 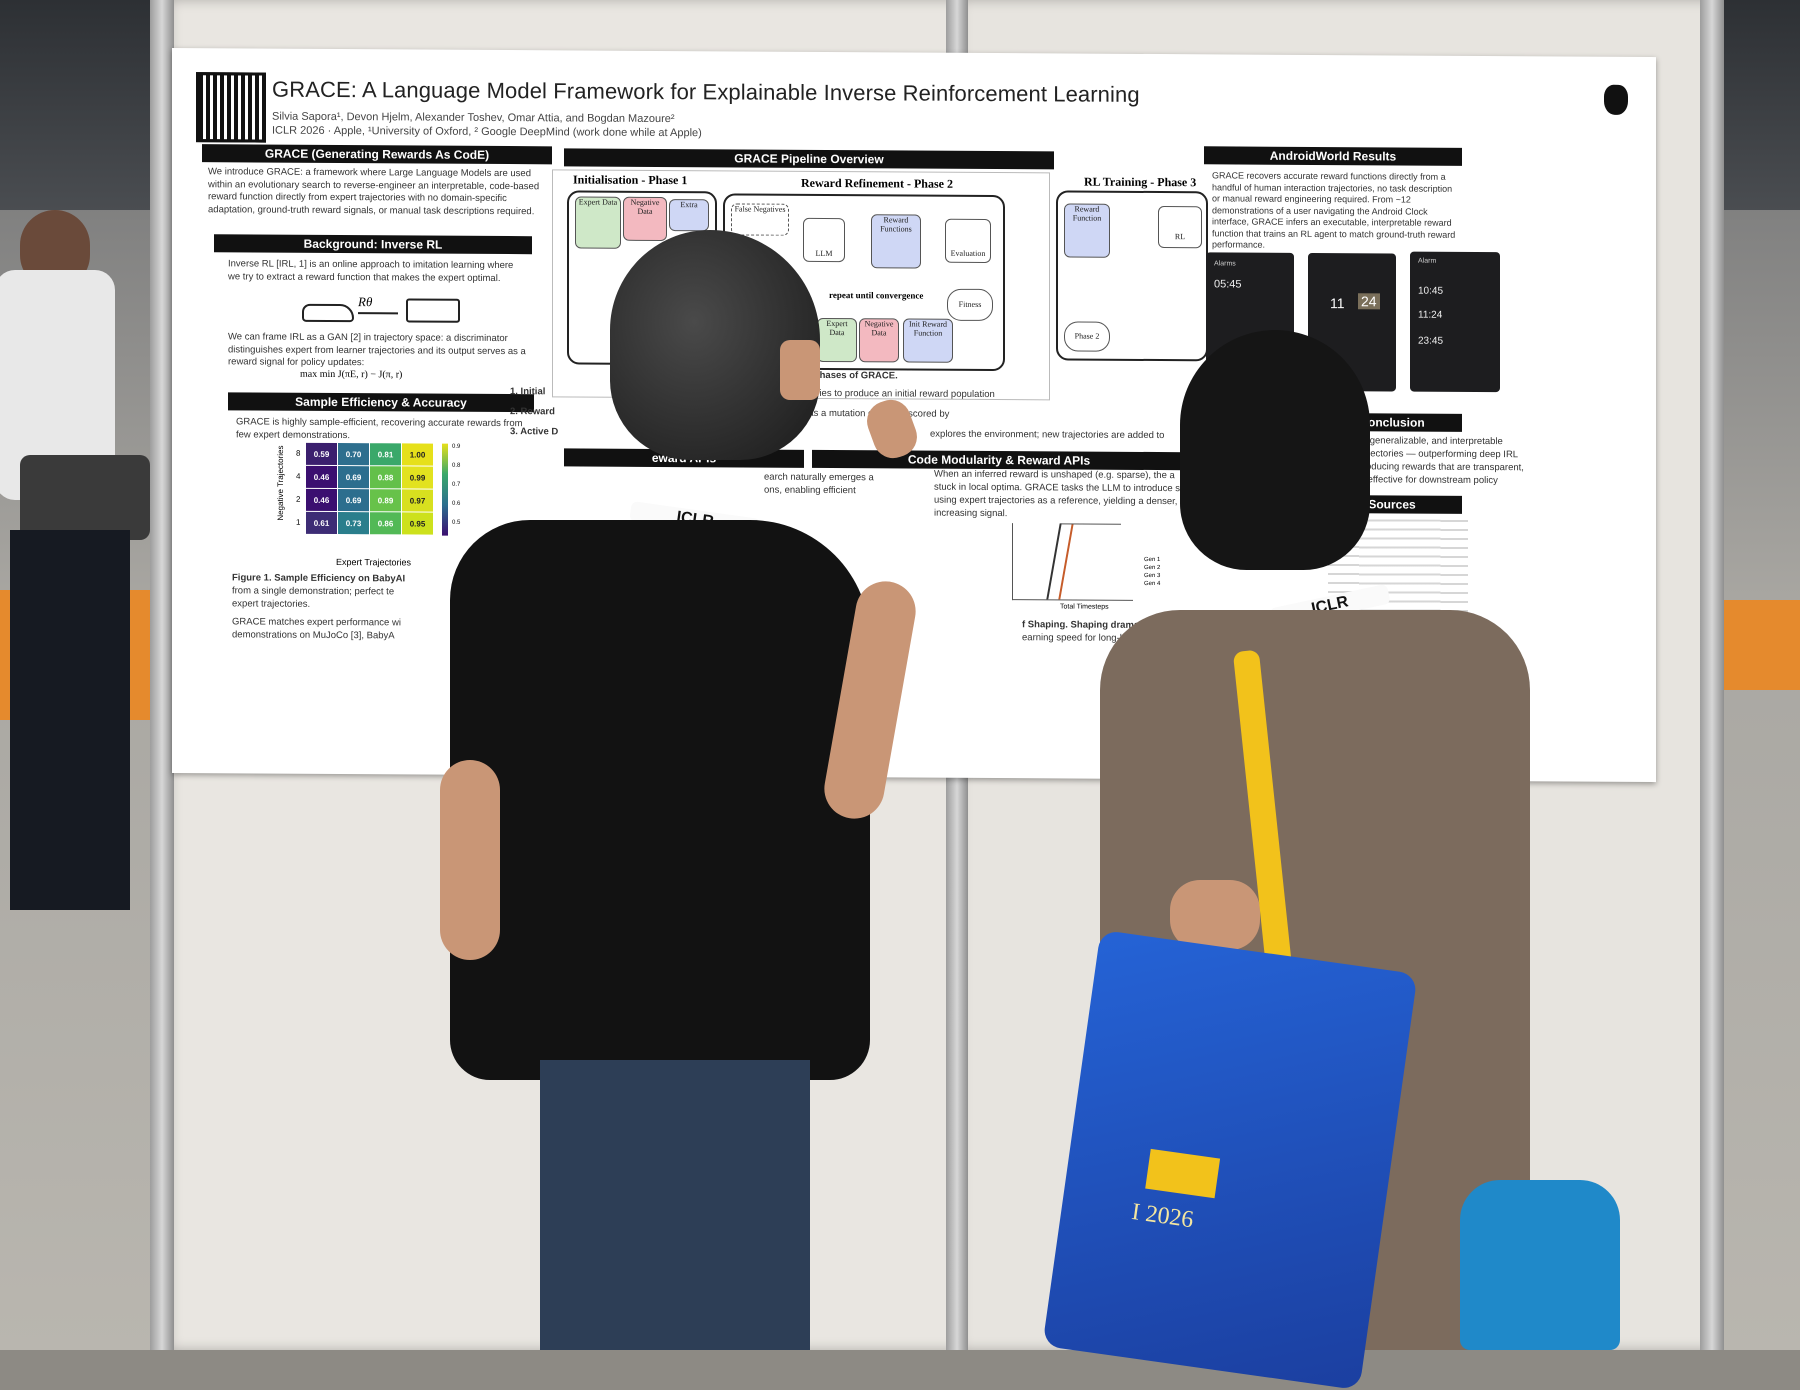 What do you see at coordinates (1616, 99) in the screenshot?
I see `apple-logo-icon` at bounding box center [1616, 99].